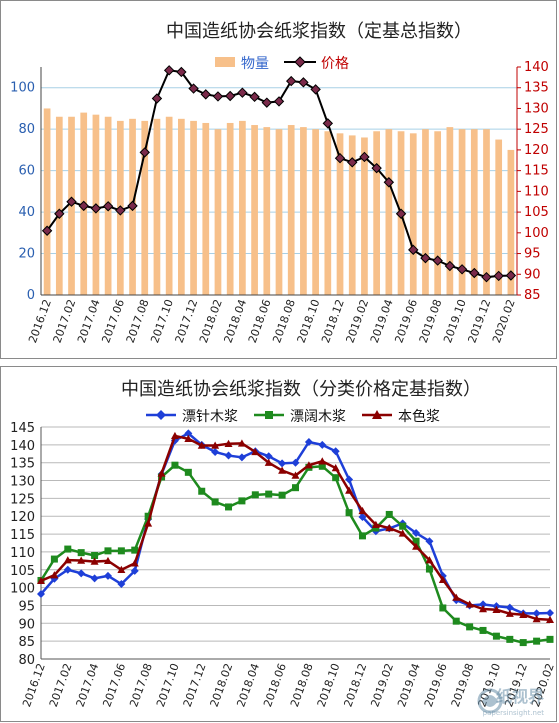 The width and height of the screenshot is (559, 723). What do you see at coordinates (536, 108) in the screenshot?
I see `y-right-tick-label: 130` at bounding box center [536, 108].